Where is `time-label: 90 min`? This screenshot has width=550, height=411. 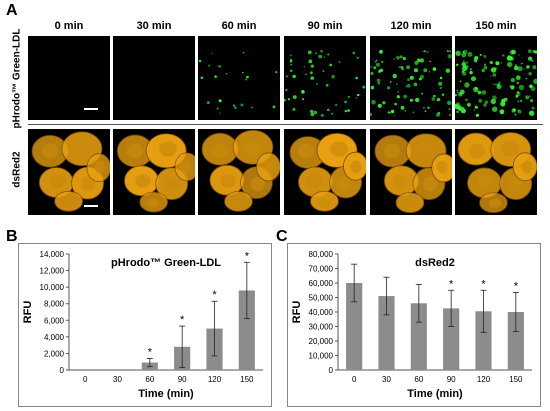
time-label: 90 min is located at coordinates (325, 26).